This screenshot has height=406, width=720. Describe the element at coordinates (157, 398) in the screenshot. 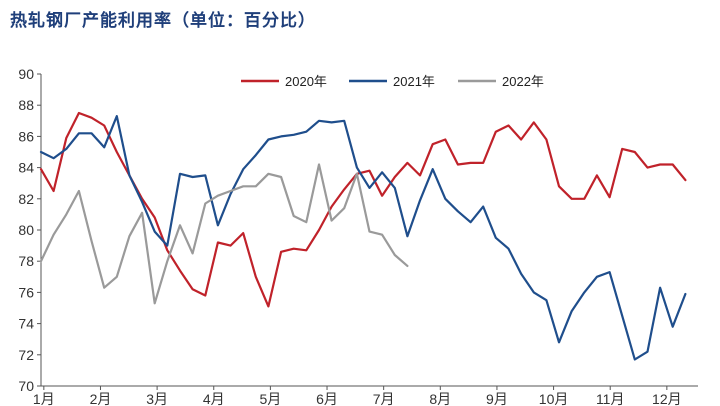

I see `x-tick-label: 3月` at that location.